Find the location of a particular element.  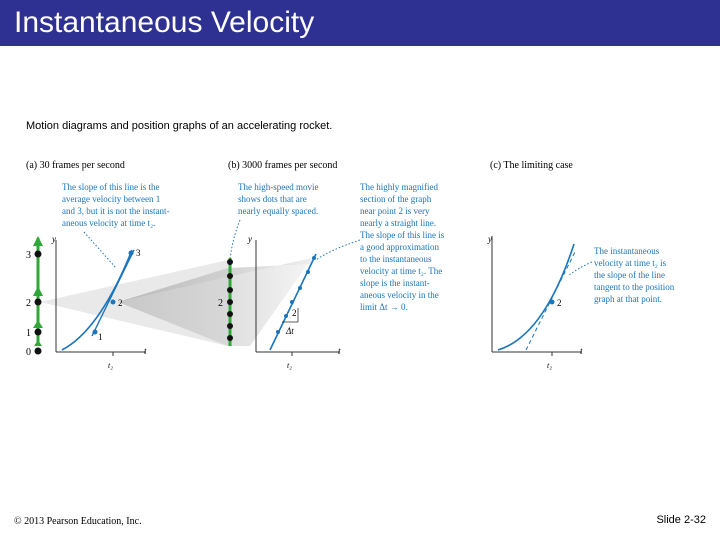

panel-b-leader is located at coordinates (235, 240).